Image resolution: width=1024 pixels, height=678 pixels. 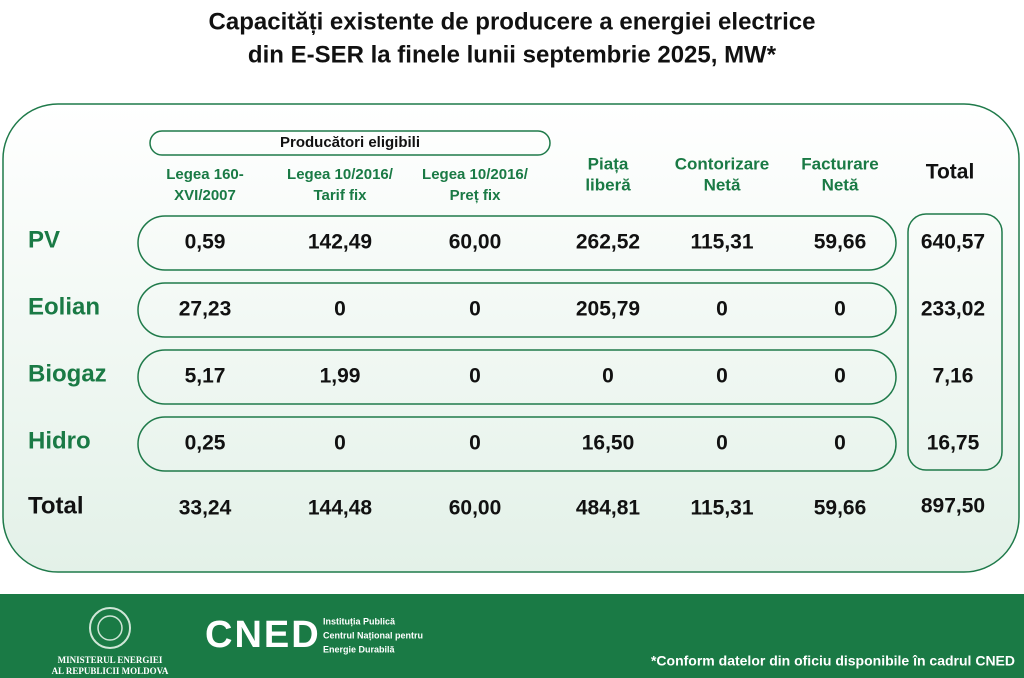 What do you see at coordinates (953, 443) in the screenshot?
I see `row-total: 16,75` at bounding box center [953, 443].